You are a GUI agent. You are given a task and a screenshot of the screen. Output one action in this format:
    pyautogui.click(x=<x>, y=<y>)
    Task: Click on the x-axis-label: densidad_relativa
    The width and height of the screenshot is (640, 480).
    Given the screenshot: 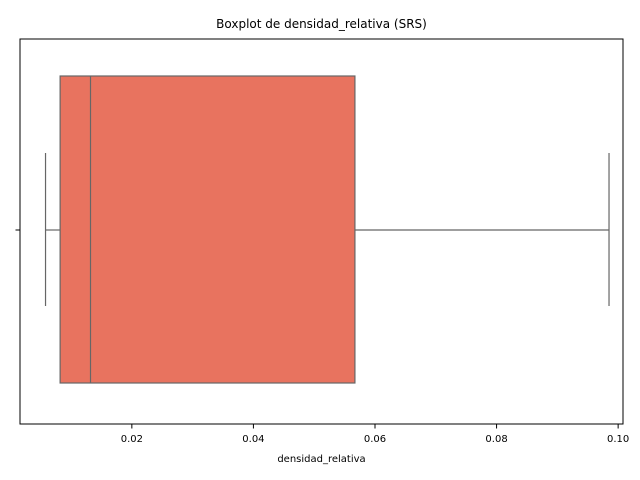 What is the action you would take?
    pyautogui.click(x=321, y=459)
    